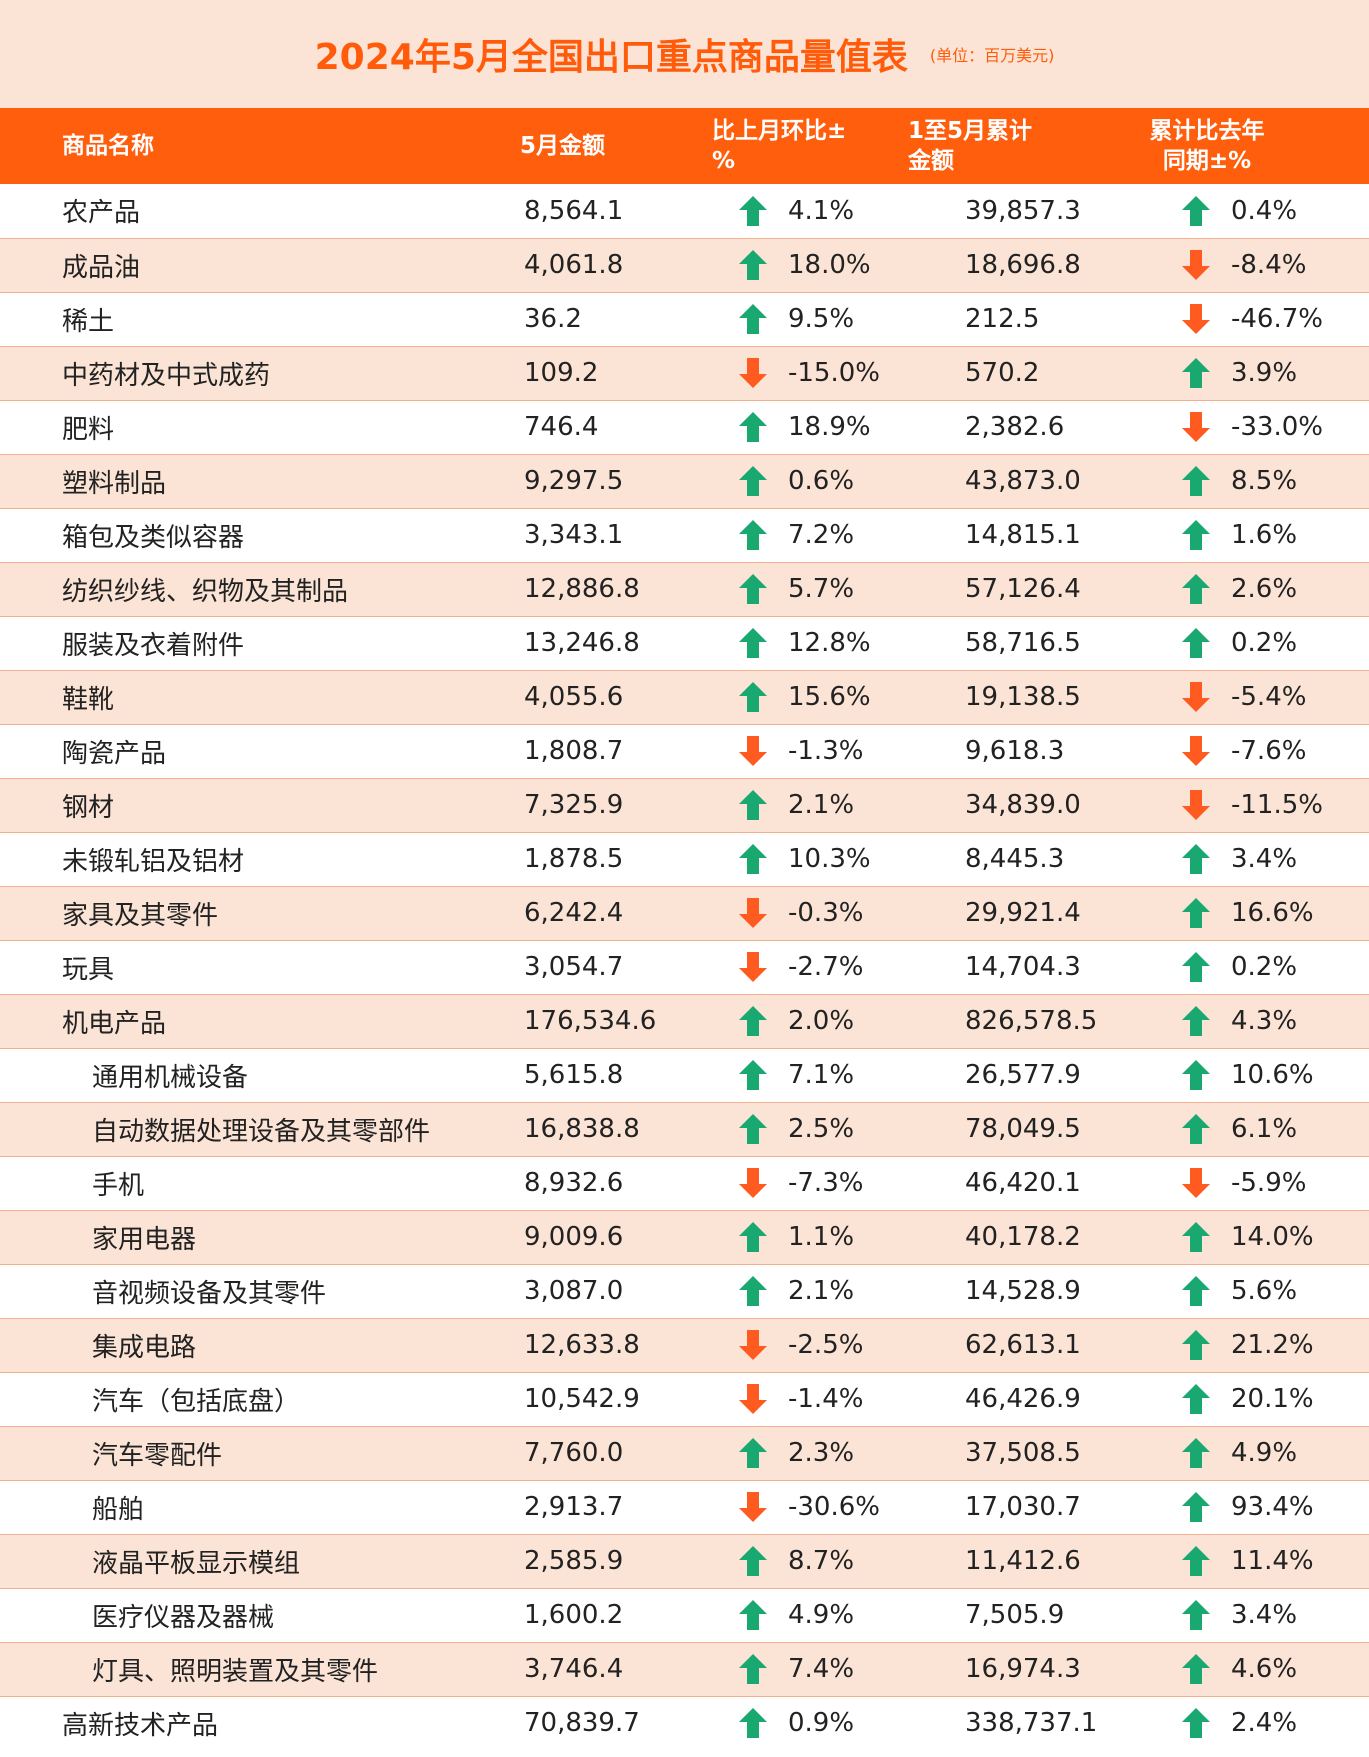 Image resolution: width=1369 pixels, height=1757 pixels. What do you see at coordinates (684, 805) in the screenshot?
I see `table-row: 钢材 7,325.9 2.1% 34,839.0 -11.5%` at bounding box center [684, 805].